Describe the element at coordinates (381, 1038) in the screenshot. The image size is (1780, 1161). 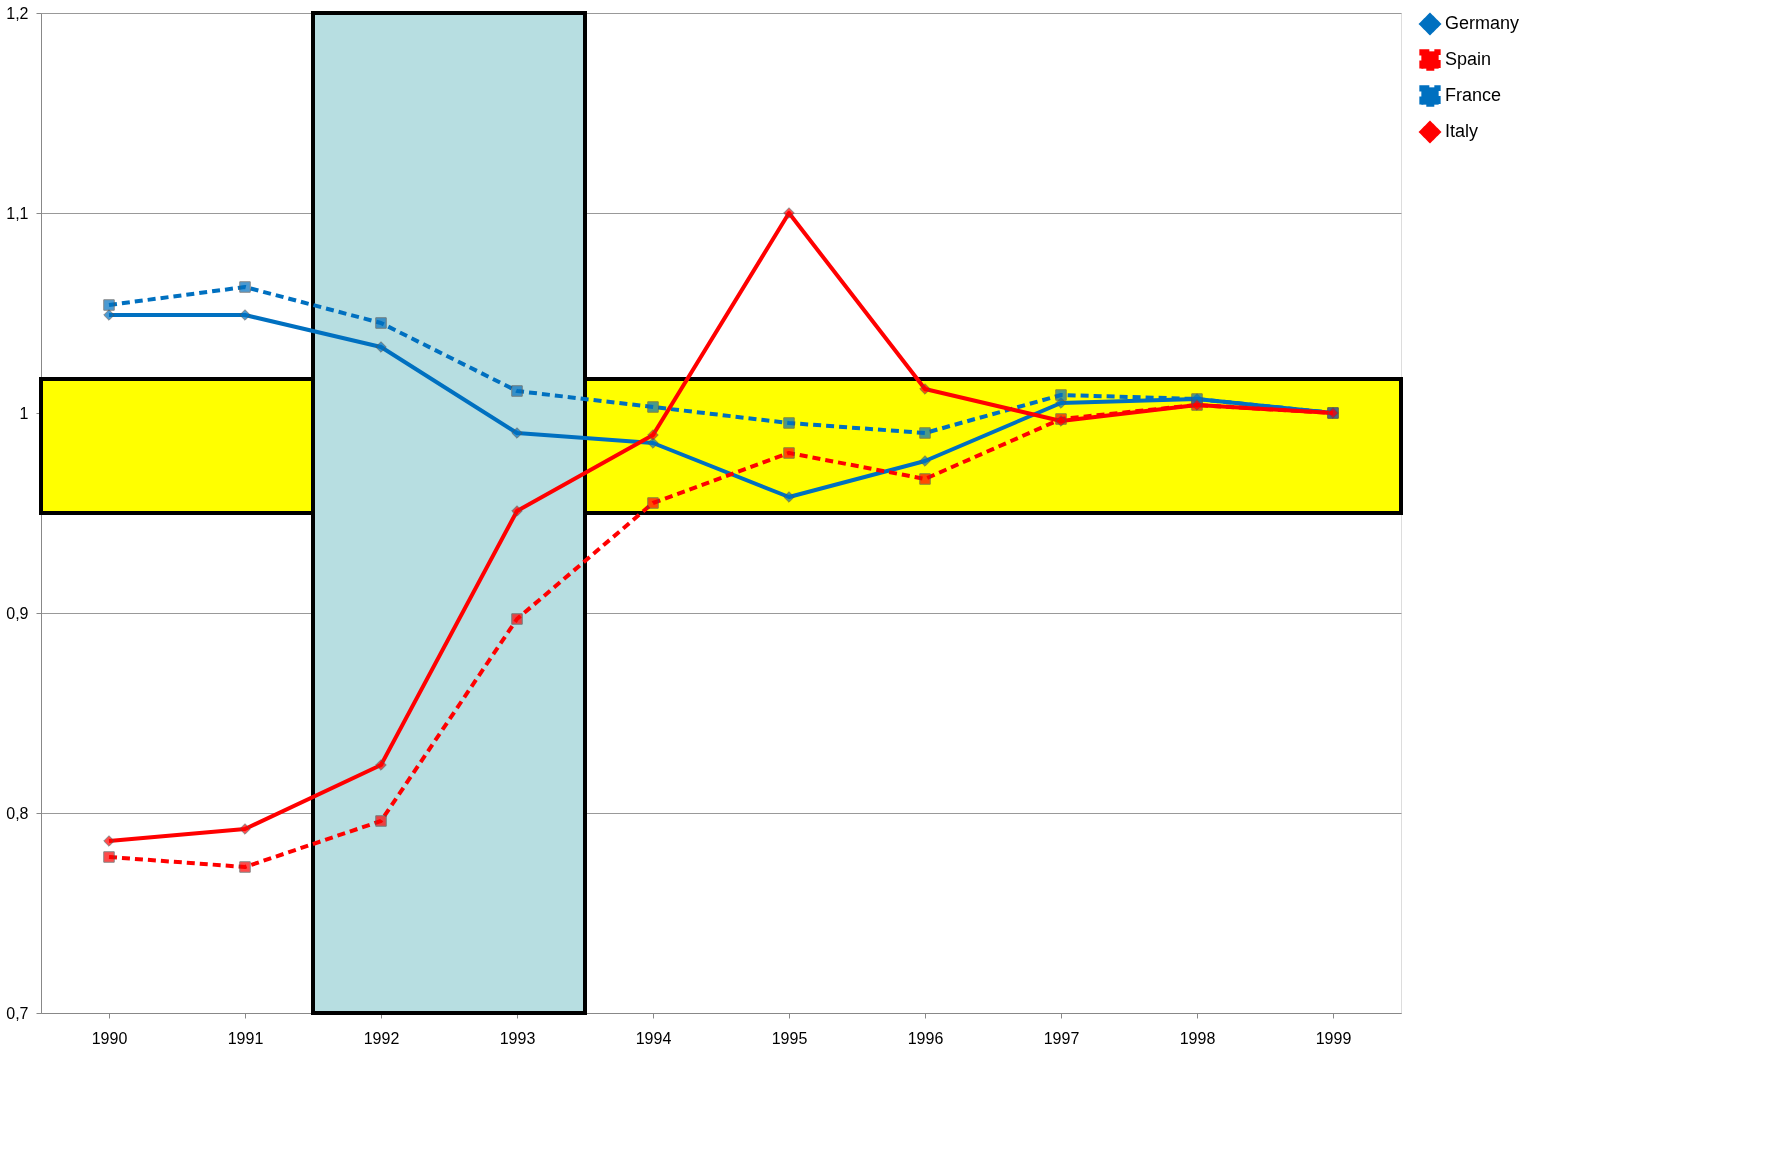
I see `x-tick-label: 1992` at that location.